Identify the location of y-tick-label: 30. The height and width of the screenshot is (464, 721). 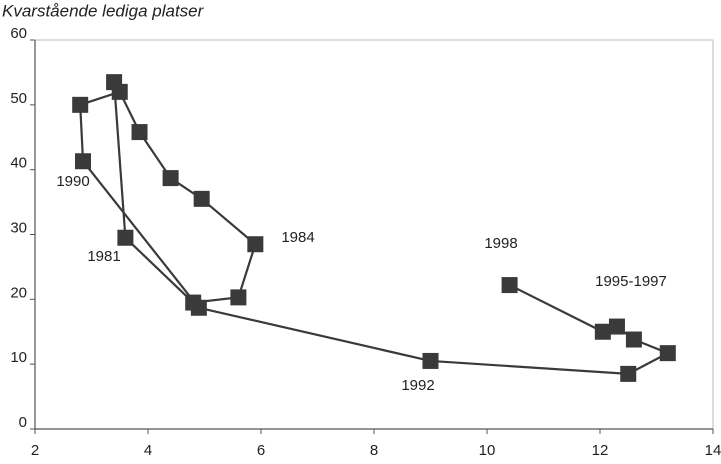
(18, 227).